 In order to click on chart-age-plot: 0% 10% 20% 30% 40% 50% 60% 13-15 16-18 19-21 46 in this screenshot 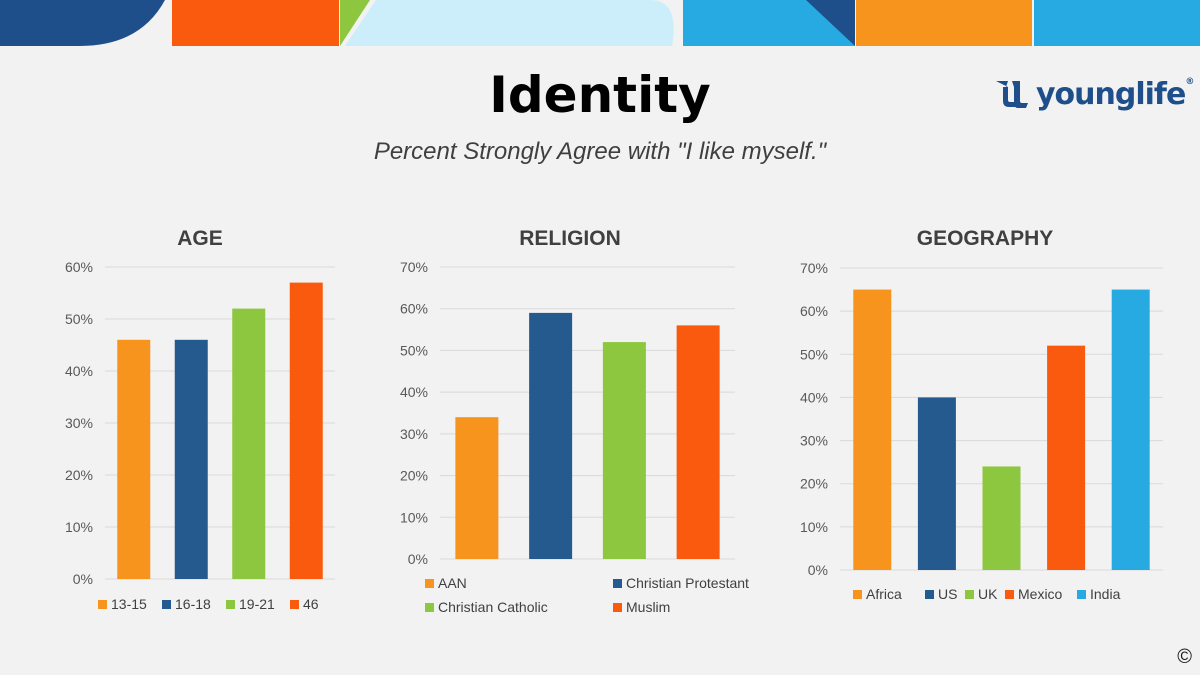, I will do `click(200, 435)`.